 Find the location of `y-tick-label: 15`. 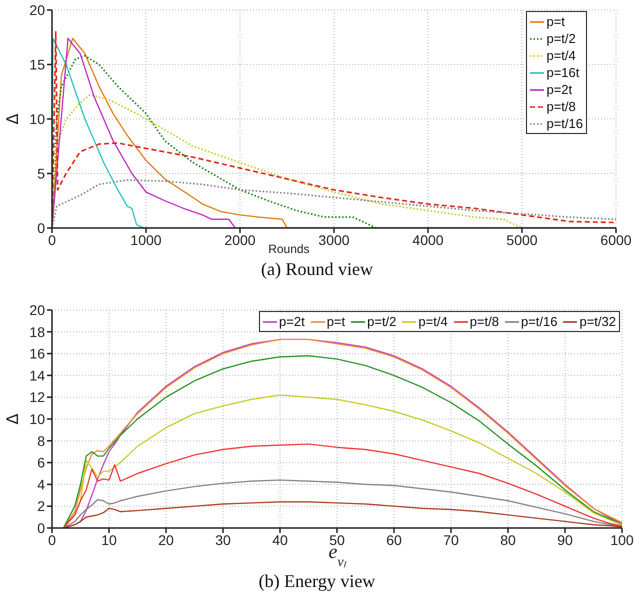

y-tick-label: 15 is located at coordinates (37, 64).